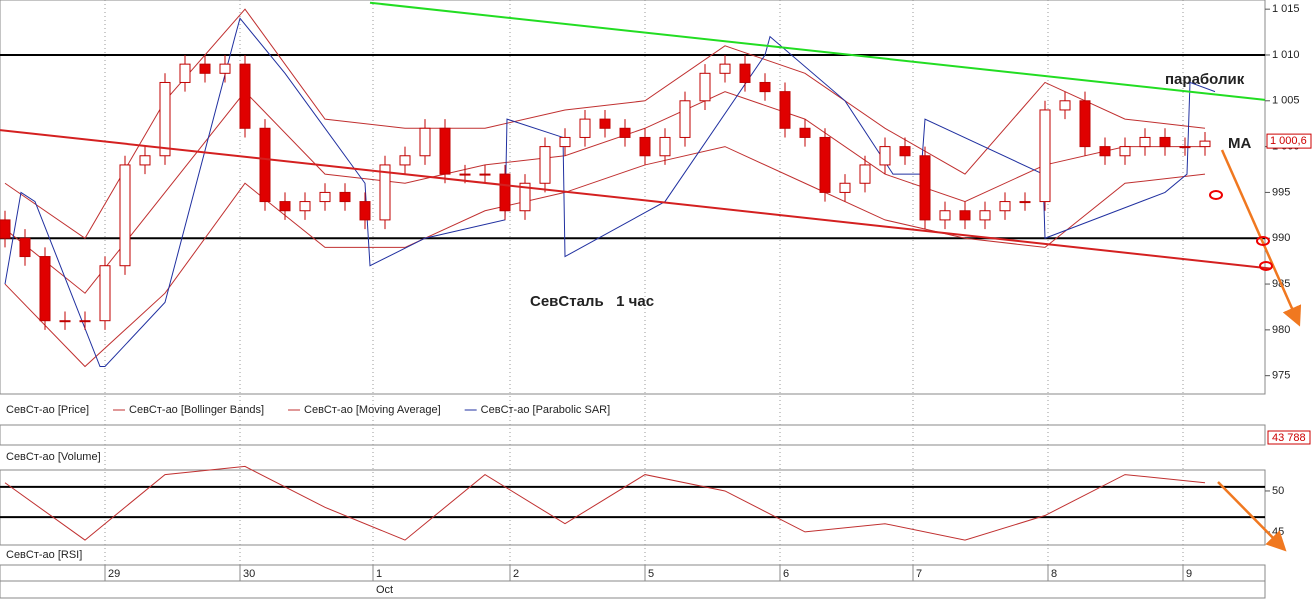  I want to click on rsi-line, so click(605, 503).